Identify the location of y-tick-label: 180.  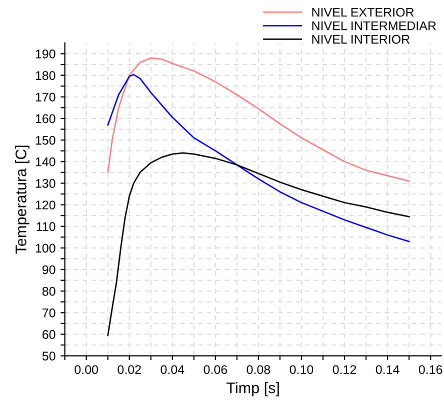
(46, 75).